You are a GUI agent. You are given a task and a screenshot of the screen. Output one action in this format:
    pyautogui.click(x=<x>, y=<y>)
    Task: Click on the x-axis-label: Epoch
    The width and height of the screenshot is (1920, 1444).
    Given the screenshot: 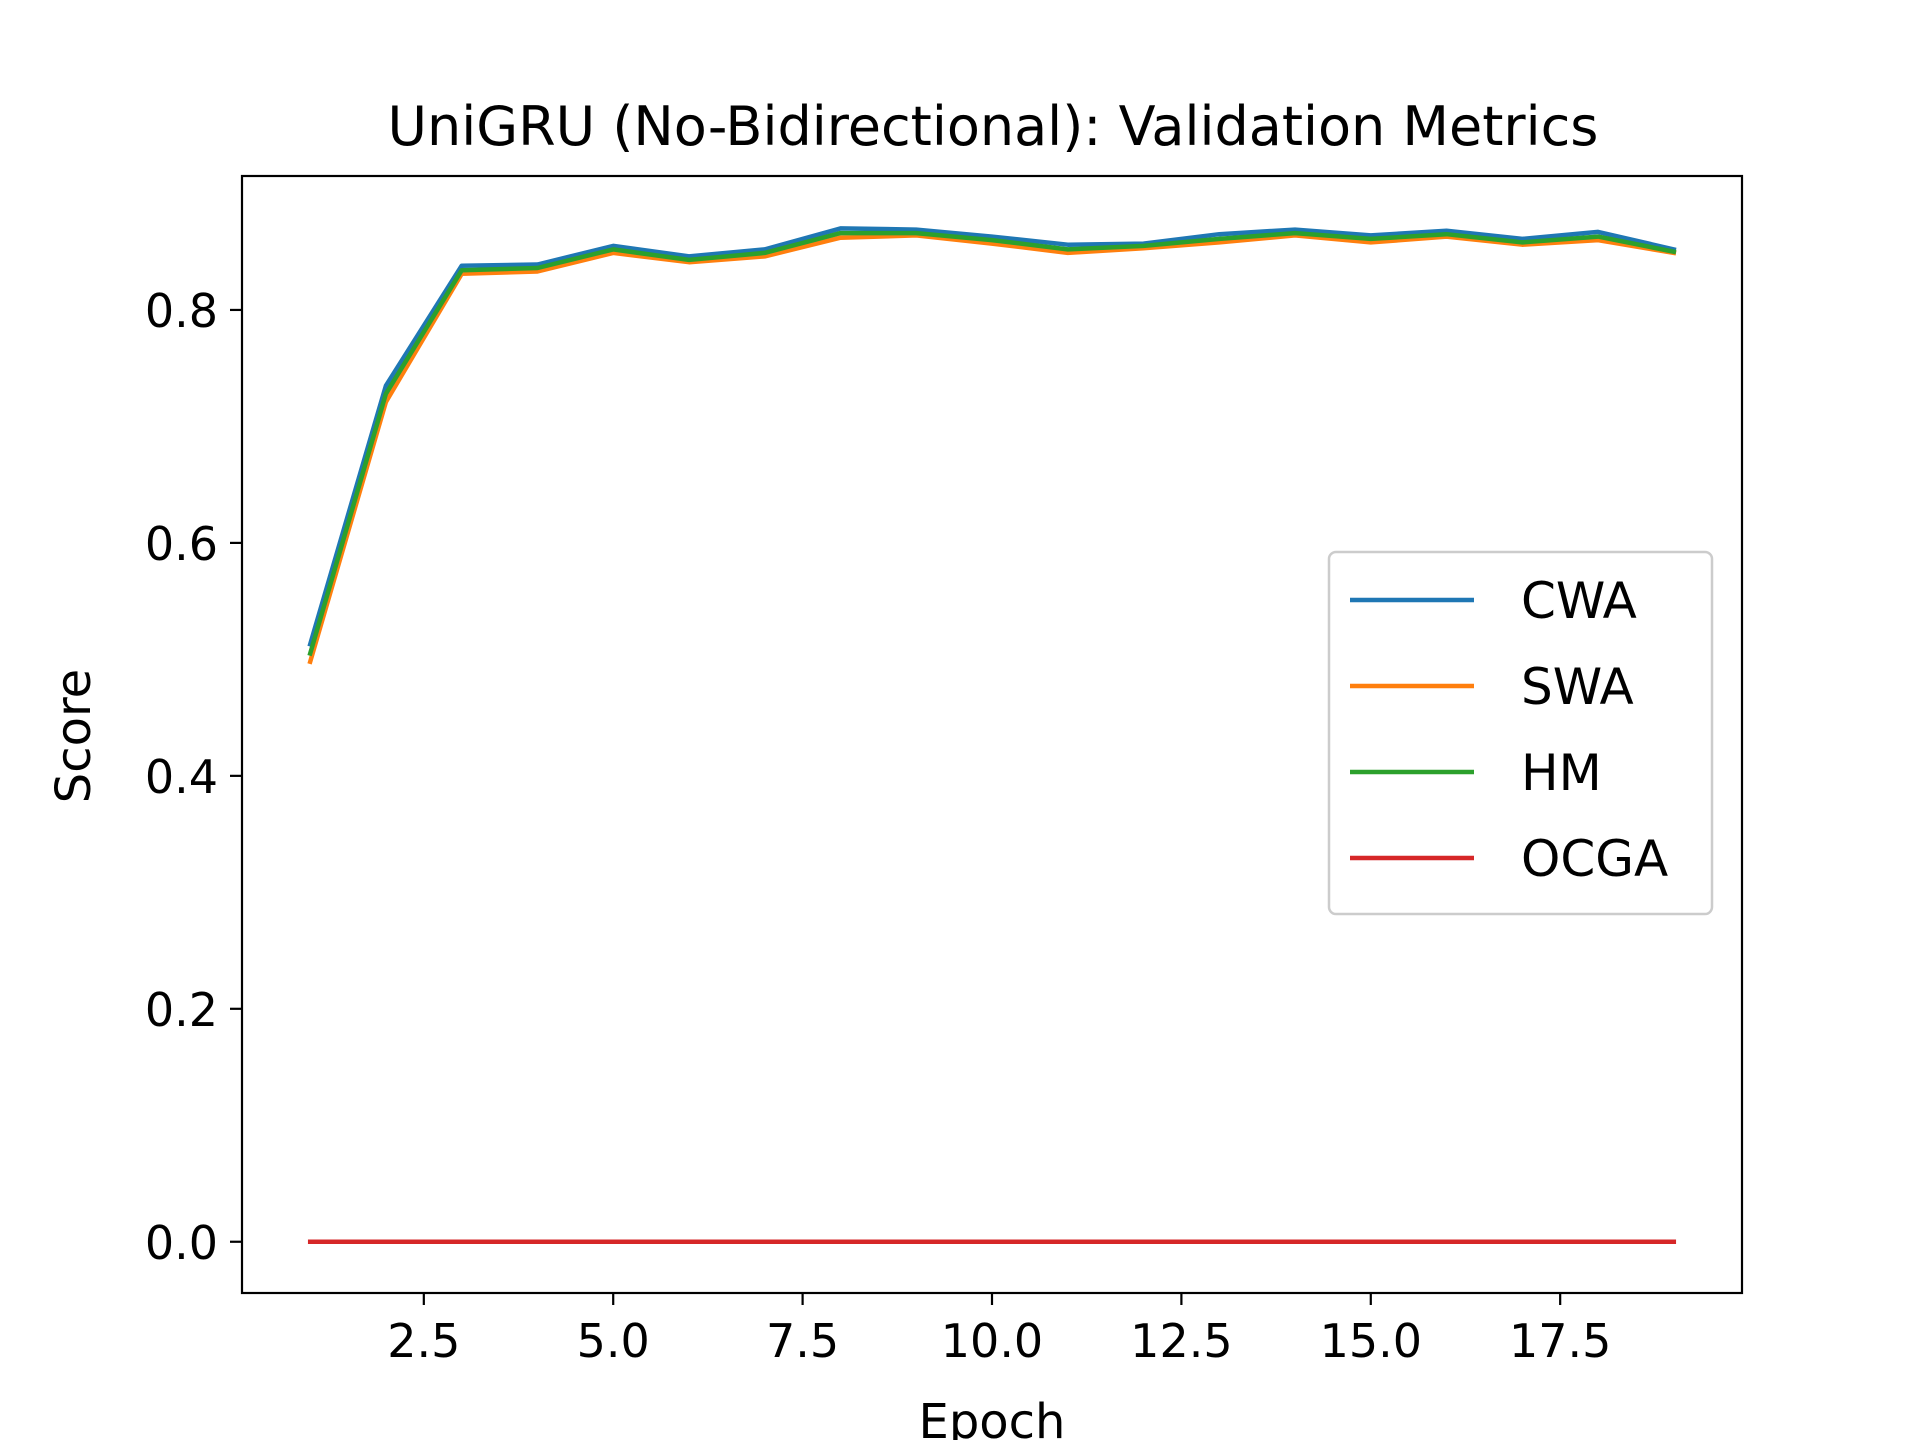 What is the action you would take?
    pyautogui.click(x=992, y=1417)
    